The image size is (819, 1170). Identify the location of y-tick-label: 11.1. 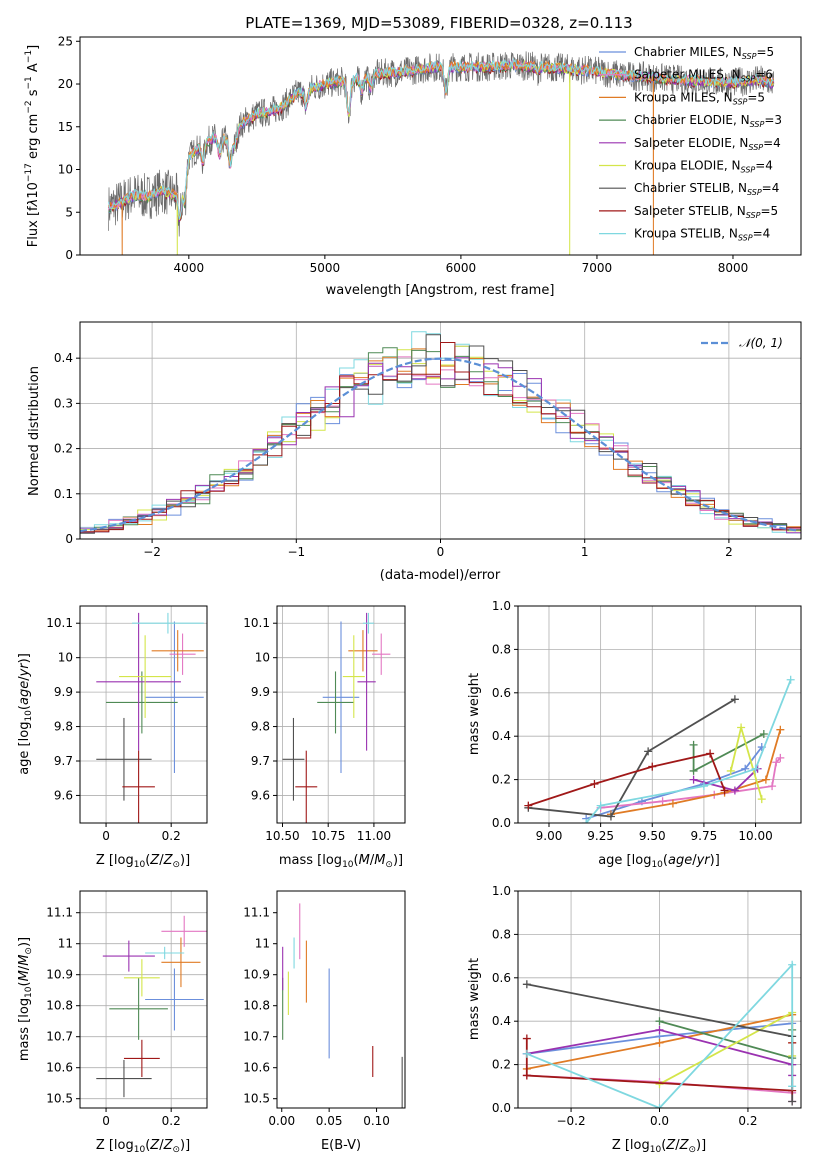
(256, 913).